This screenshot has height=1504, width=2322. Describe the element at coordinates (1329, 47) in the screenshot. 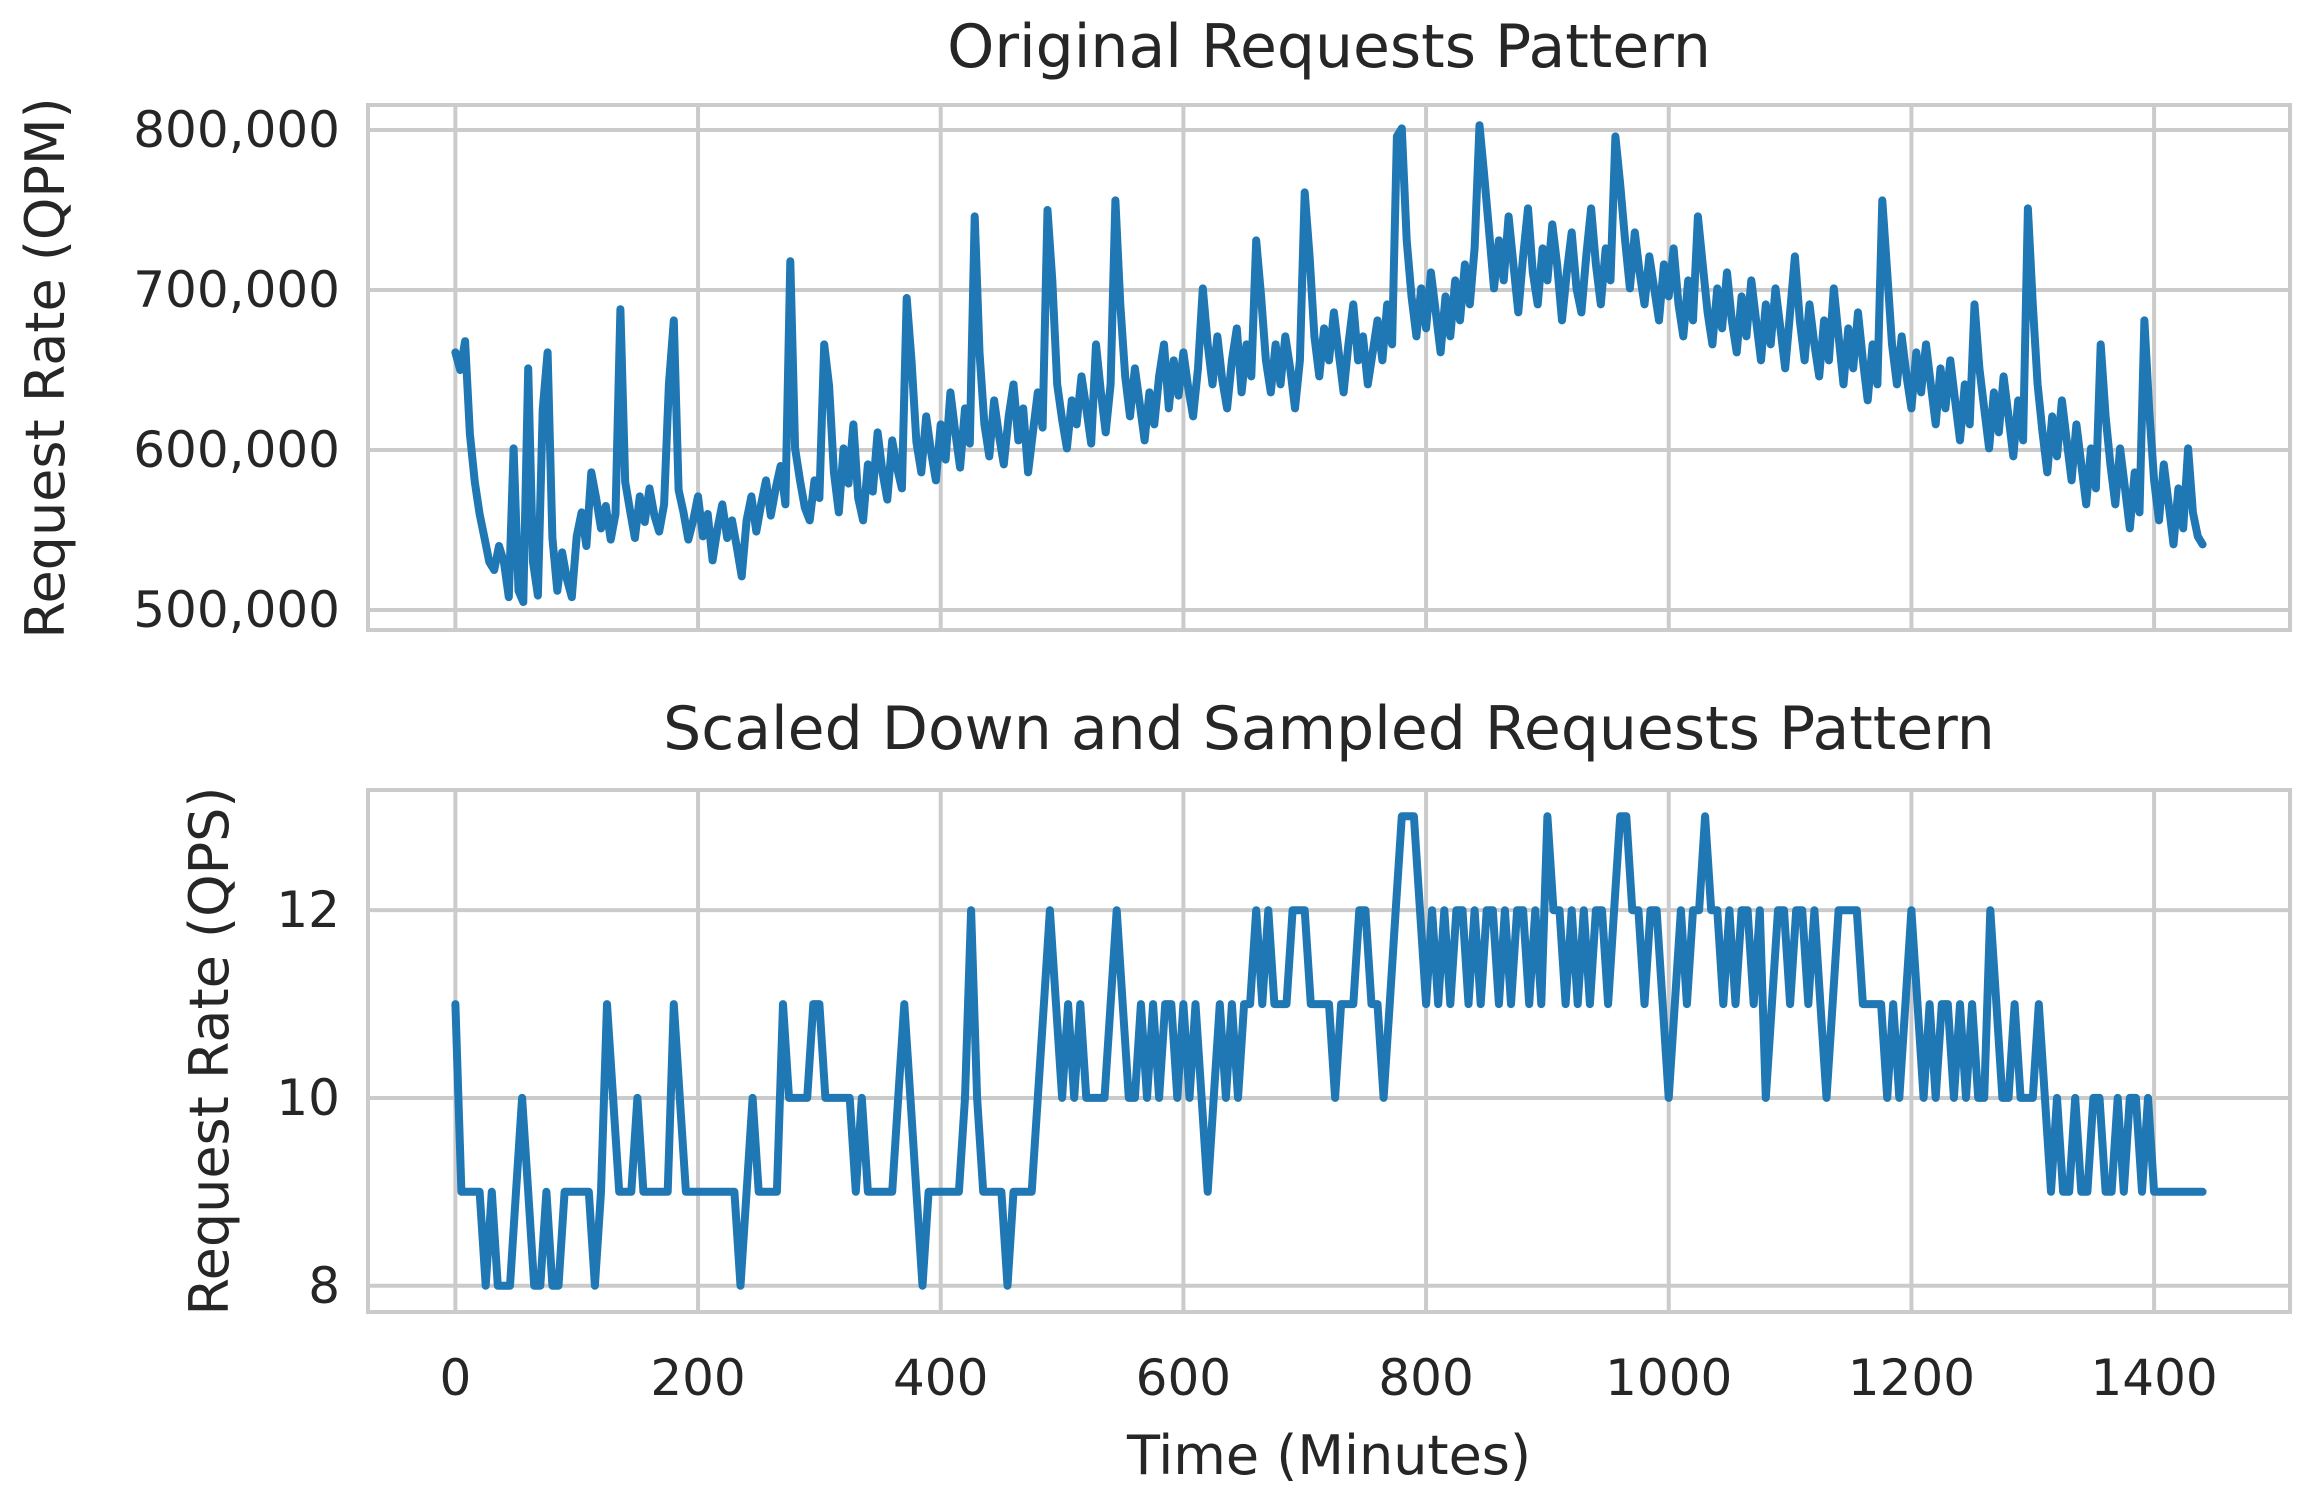

I see `top-chart-title: Original Requests Pattern` at that location.